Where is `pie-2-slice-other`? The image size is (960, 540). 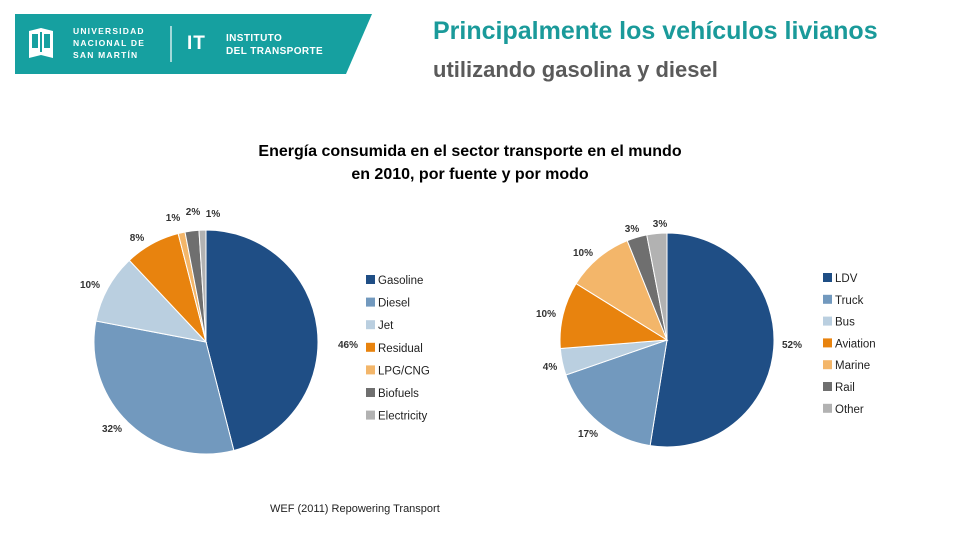 pie-2-slice-other is located at coordinates (657, 286).